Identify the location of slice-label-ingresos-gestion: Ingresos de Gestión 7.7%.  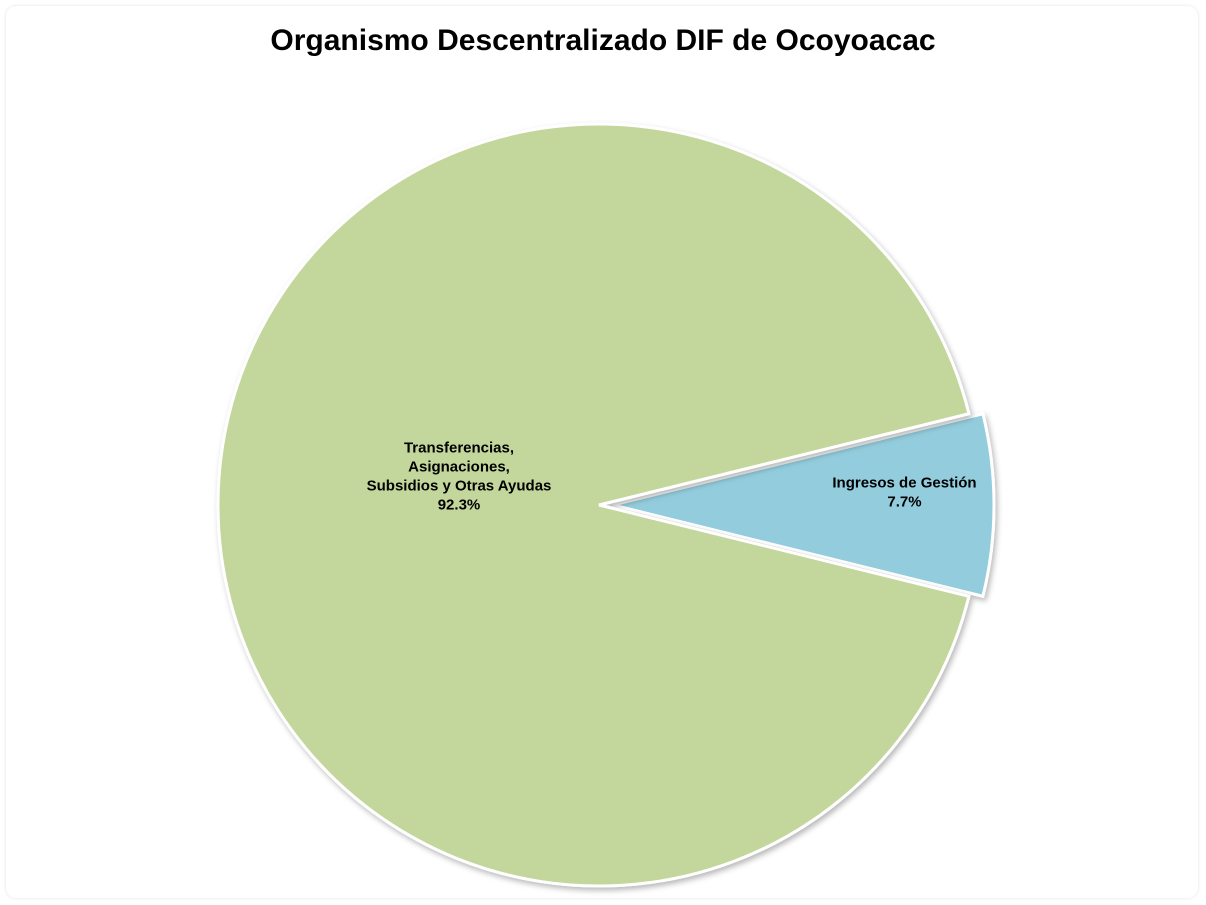
(904, 493).